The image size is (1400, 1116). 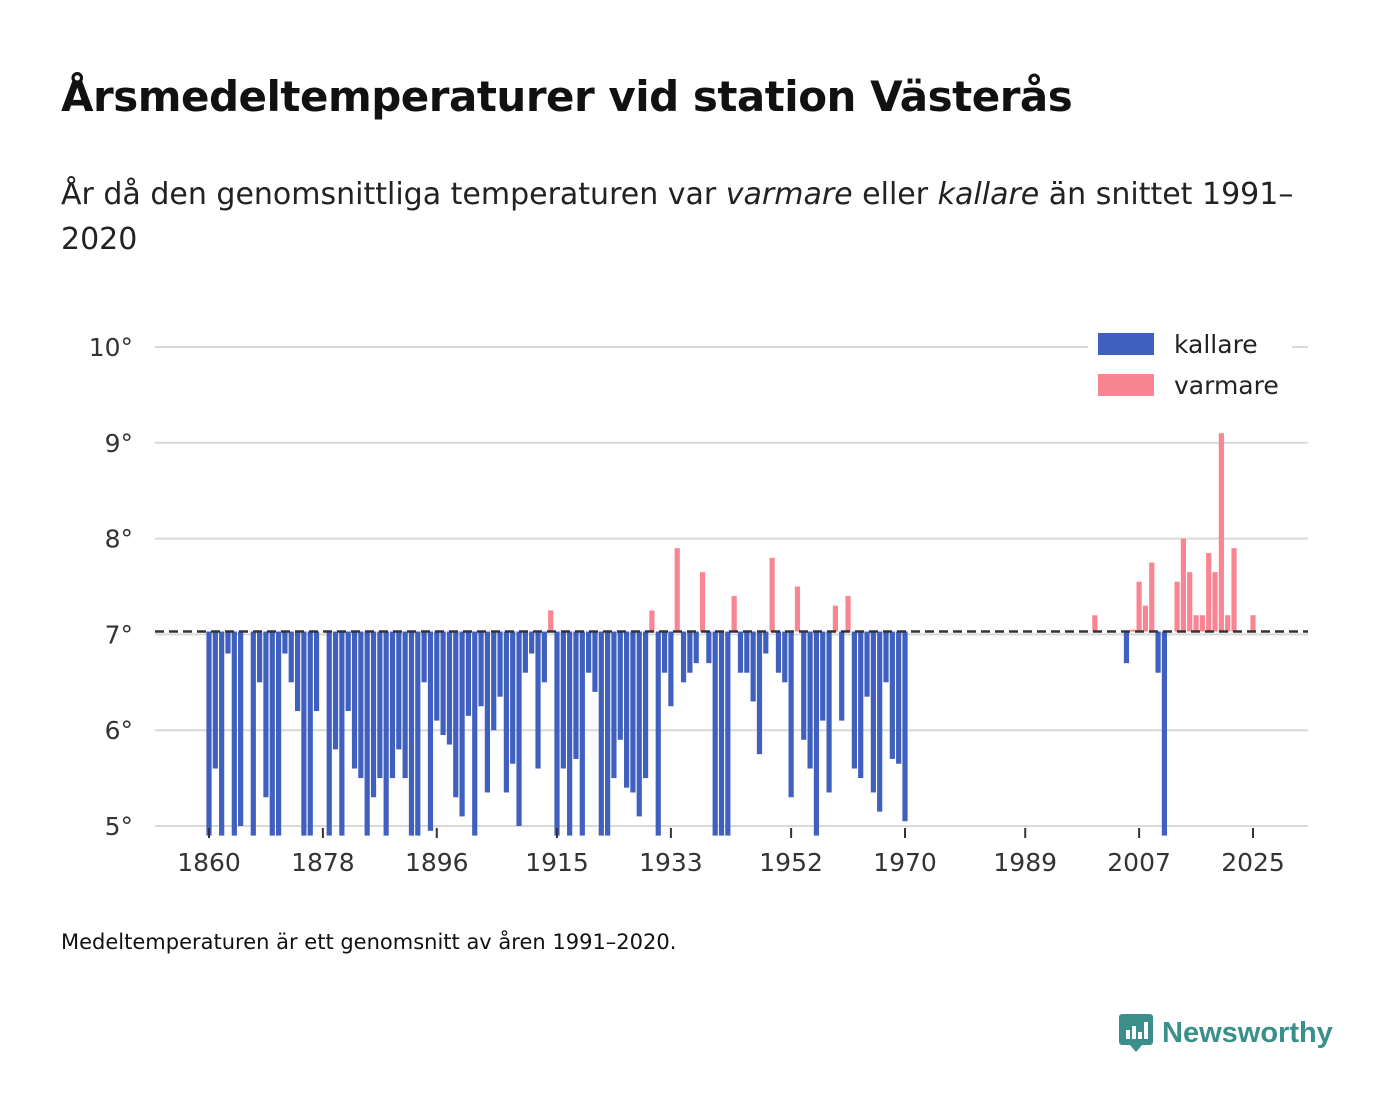 I want to click on bar-2014, so click(x=1183, y=585).